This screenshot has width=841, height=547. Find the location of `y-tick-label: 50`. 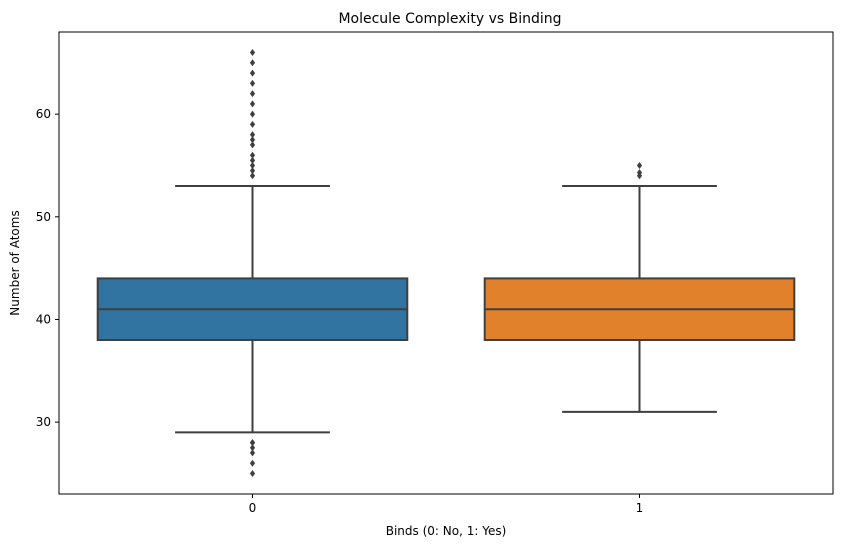

y-tick-label: 50 is located at coordinates (43, 217).